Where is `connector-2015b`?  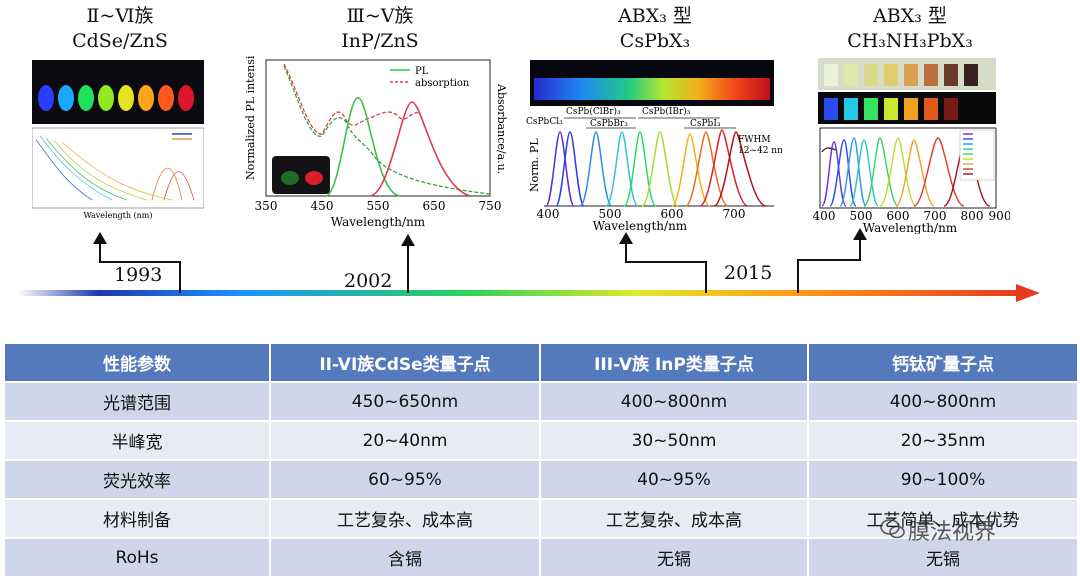
connector-2015b is located at coordinates (829, 264).